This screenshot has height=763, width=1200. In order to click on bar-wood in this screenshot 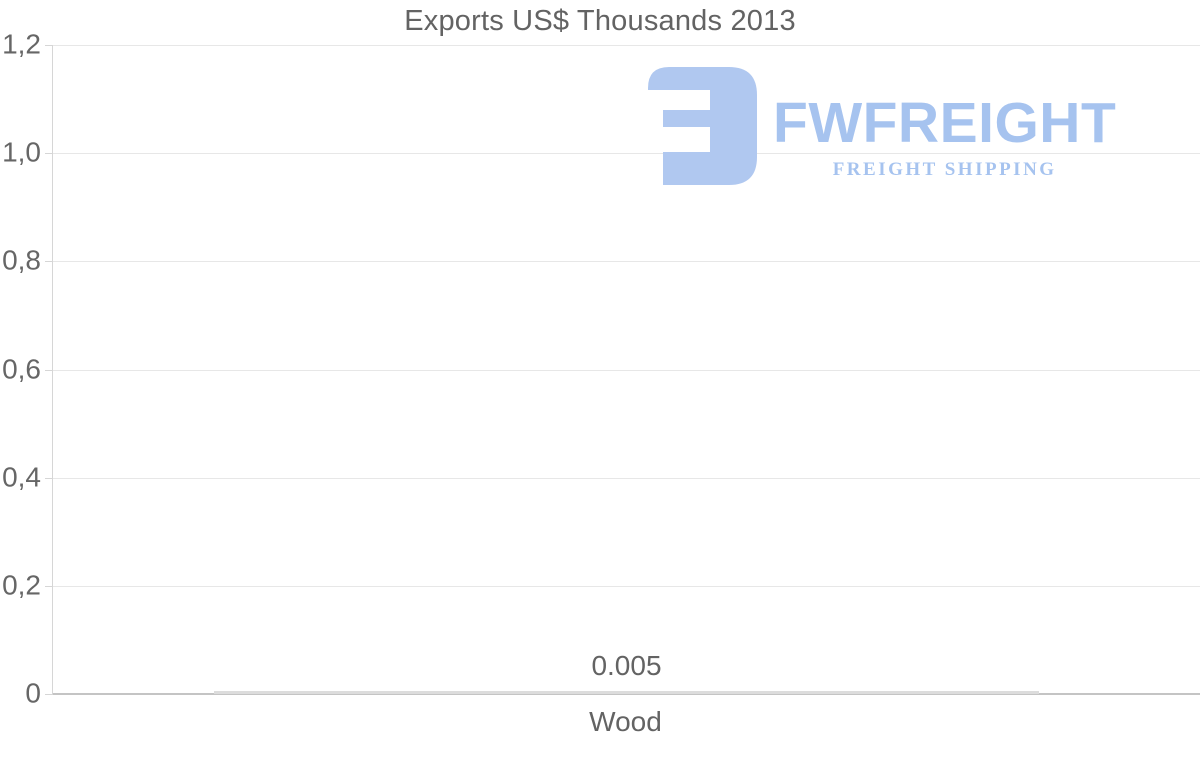, I will do `click(626, 692)`.